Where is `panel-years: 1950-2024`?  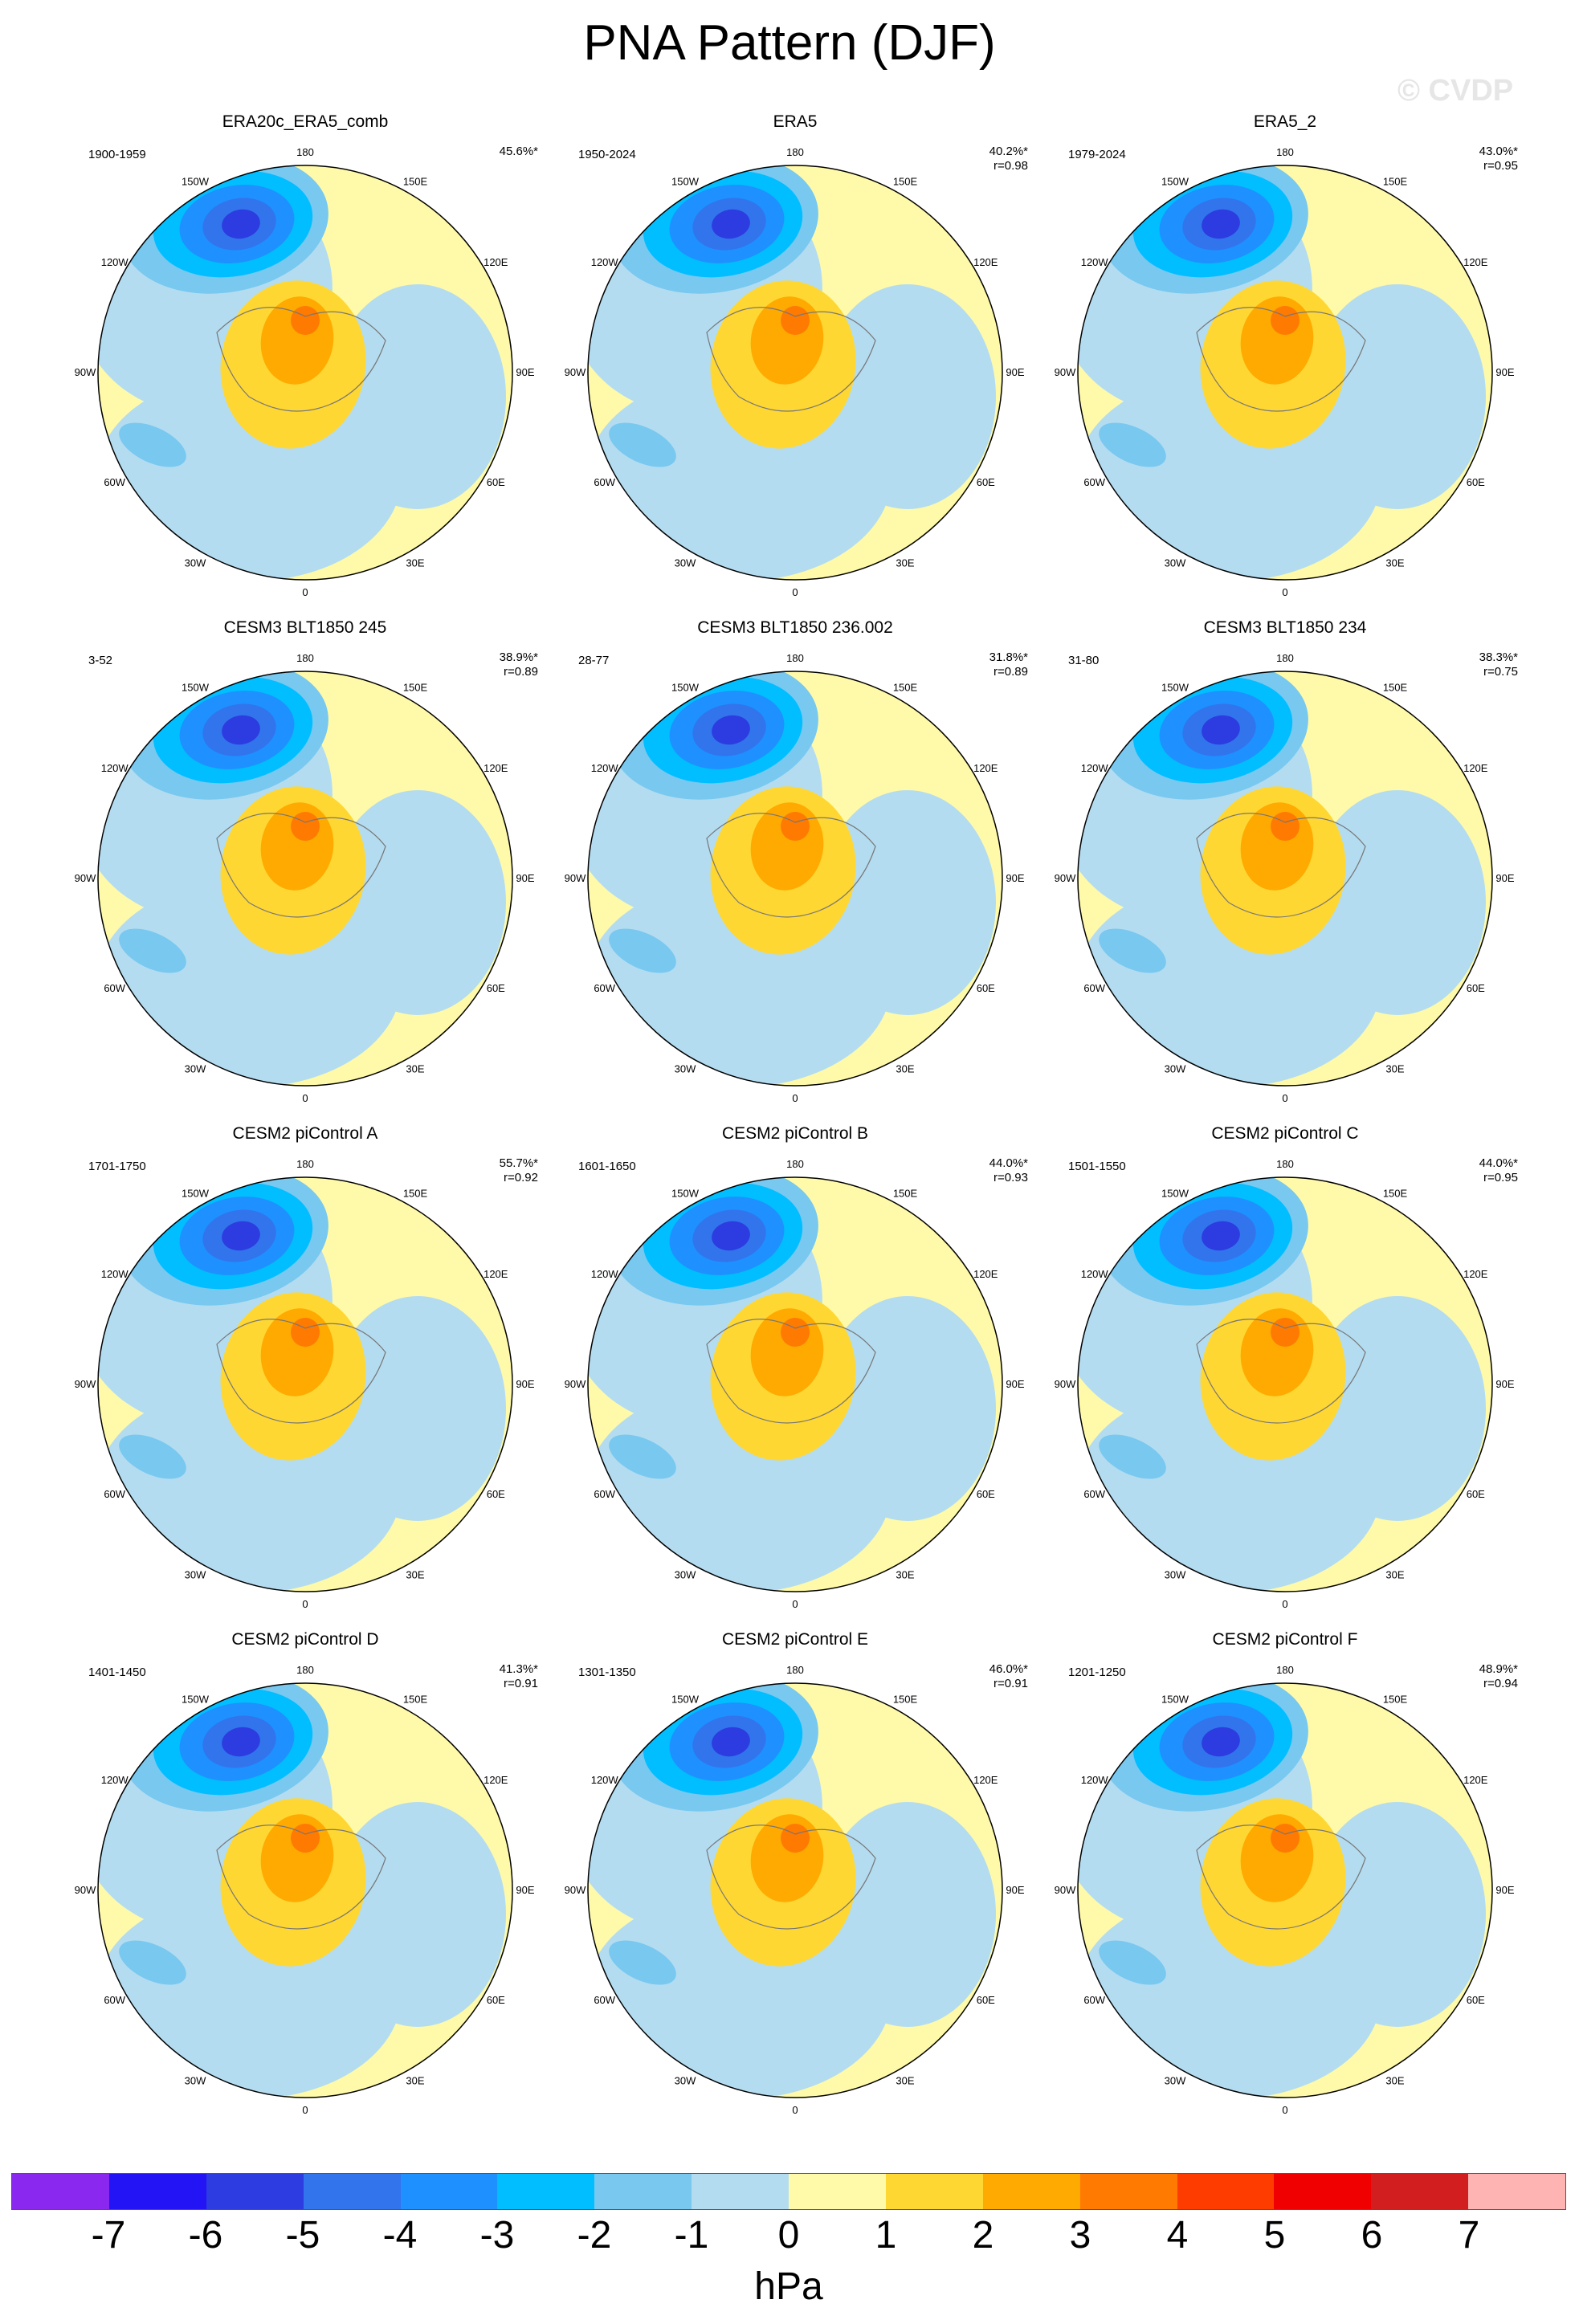 panel-years: 1950-2024 is located at coordinates (607, 155).